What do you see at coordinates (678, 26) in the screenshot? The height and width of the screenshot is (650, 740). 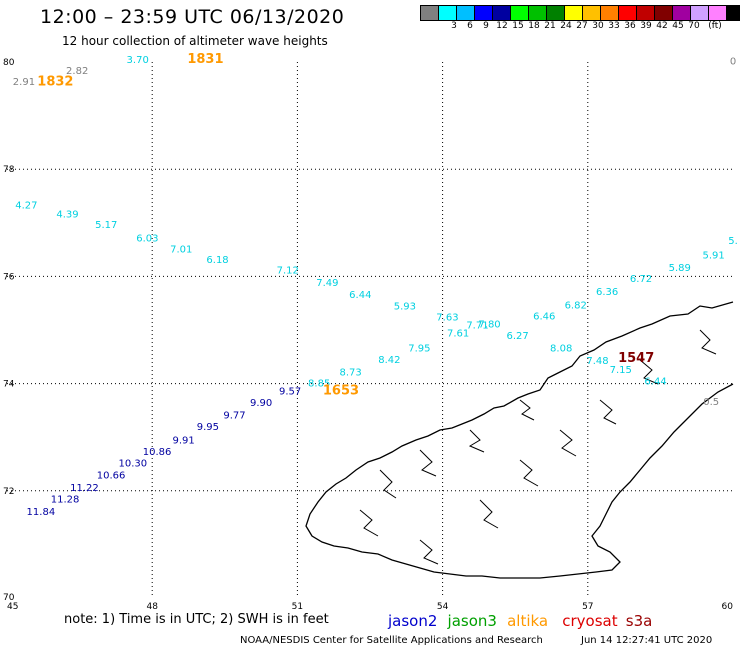 I see `legend-label: 45` at bounding box center [678, 26].